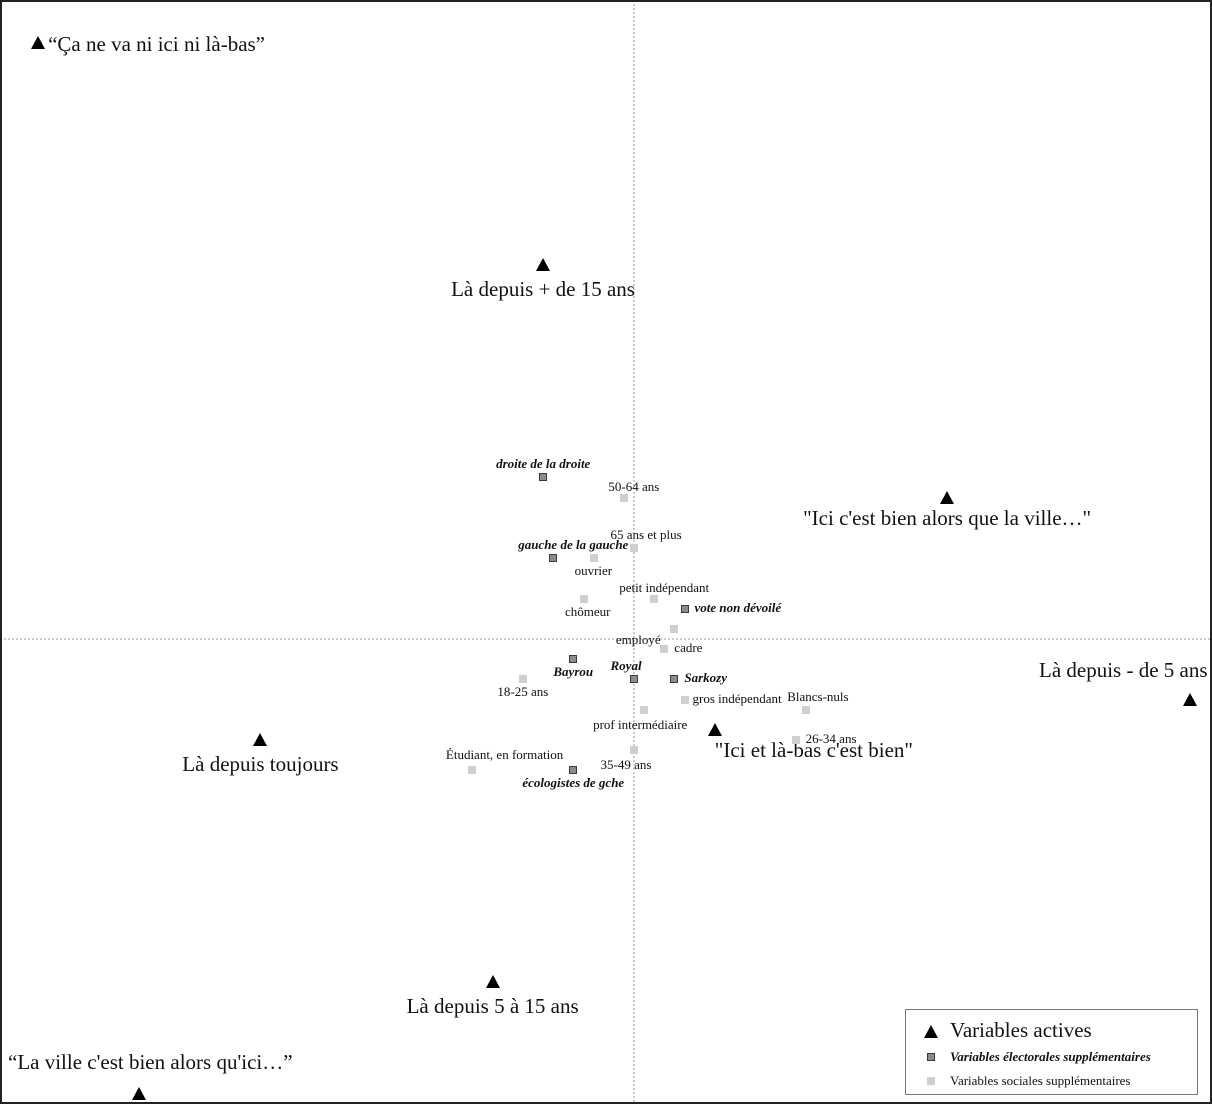 The width and height of the screenshot is (1212, 1106). What do you see at coordinates (573, 783) in the screenshot?
I see `electoral-point-label: écologistes de gche` at bounding box center [573, 783].